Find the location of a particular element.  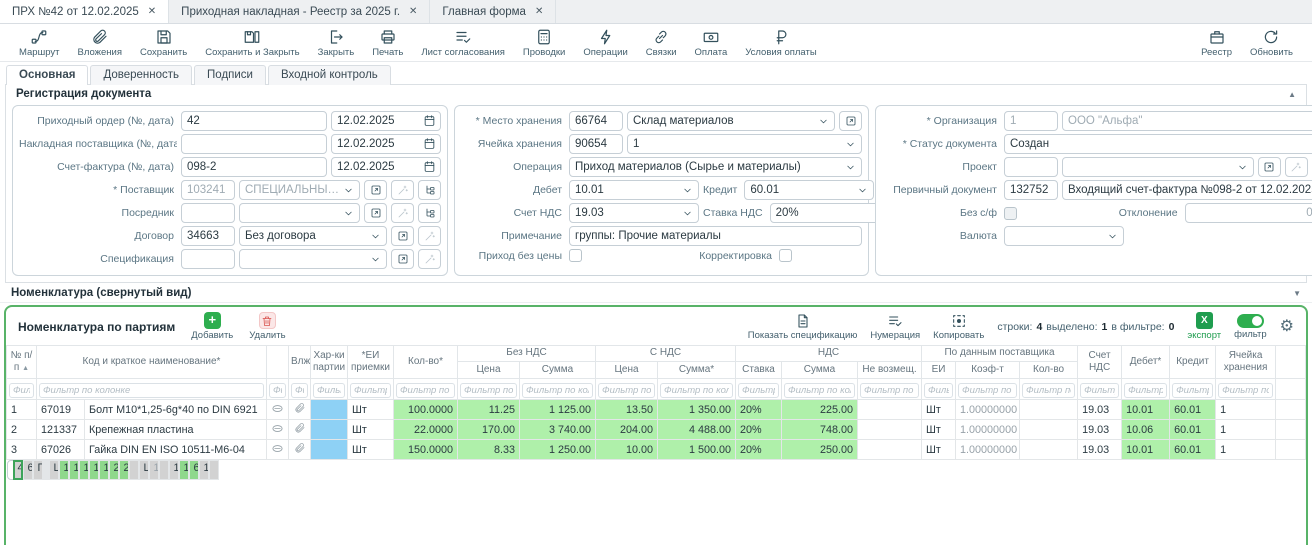

storage-cell-code-input is located at coordinates (596, 144).